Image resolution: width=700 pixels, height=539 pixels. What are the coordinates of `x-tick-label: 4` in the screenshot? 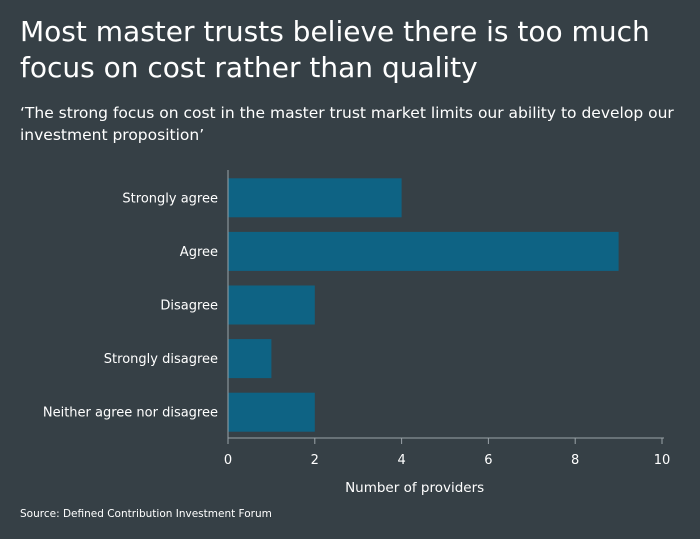 It's located at (401, 460).